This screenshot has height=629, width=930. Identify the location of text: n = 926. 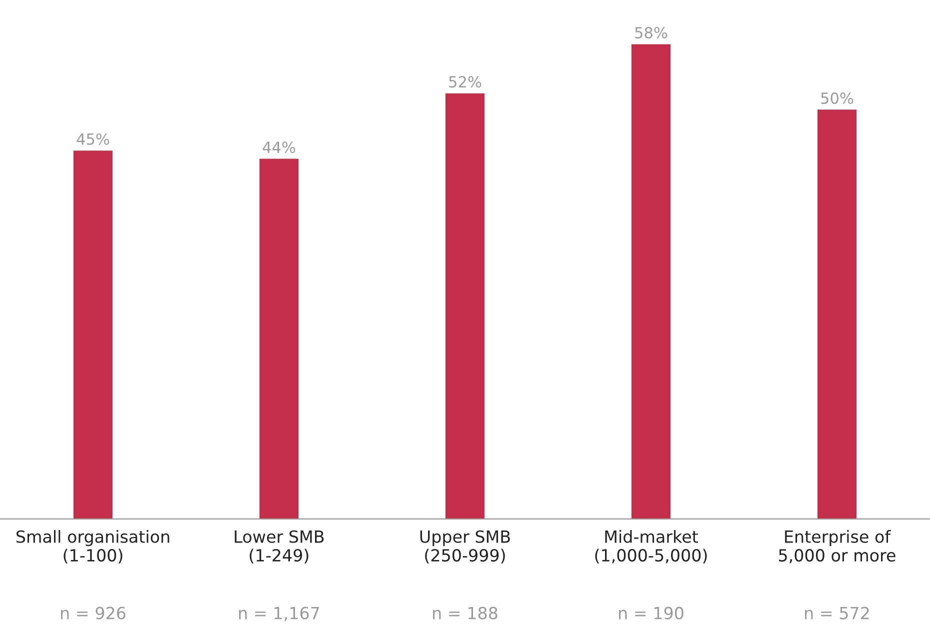
(93, 613).